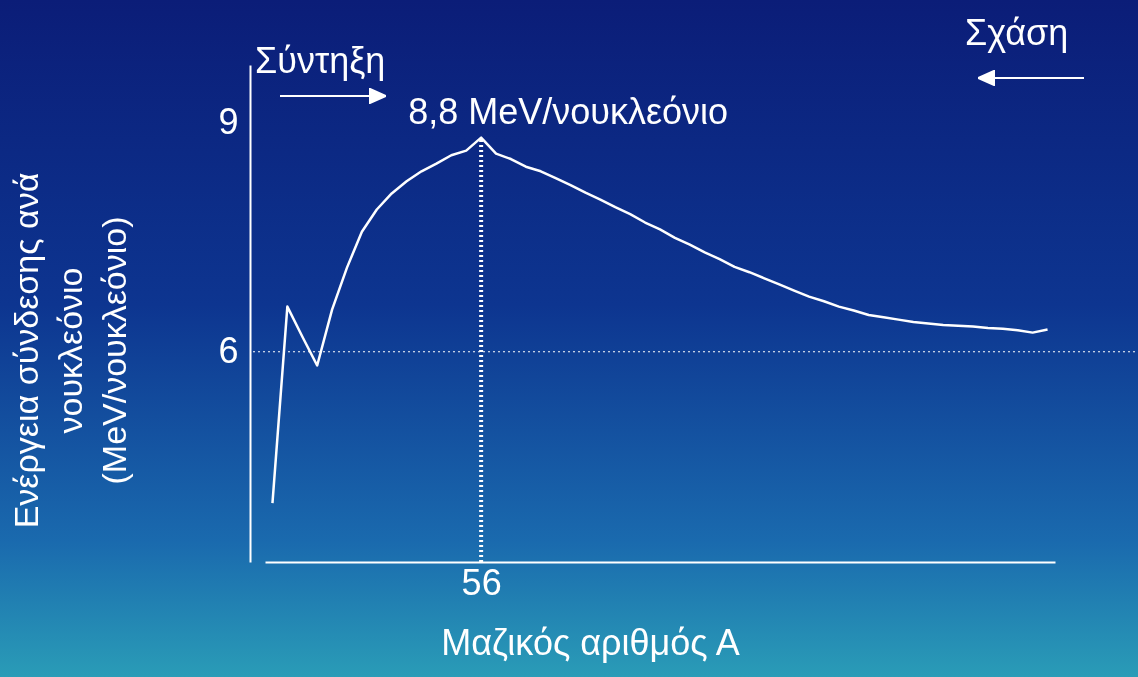 This screenshot has height=677, width=1138. I want to click on x-axis-title: Μαζικός αριθμός Α, so click(590, 642).